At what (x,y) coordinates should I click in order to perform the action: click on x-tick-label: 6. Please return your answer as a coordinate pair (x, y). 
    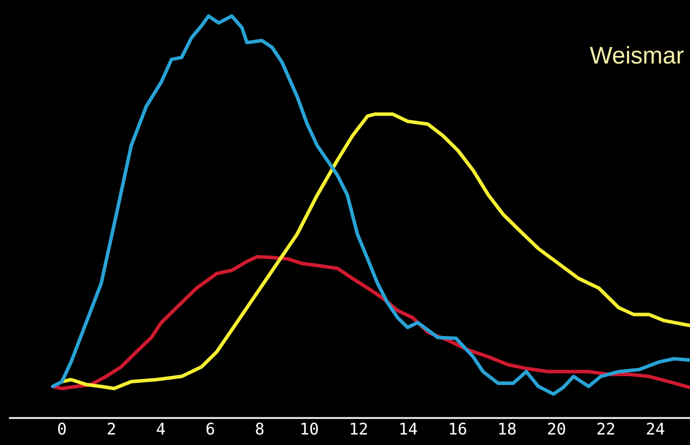
    Looking at the image, I should click on (210, 429).